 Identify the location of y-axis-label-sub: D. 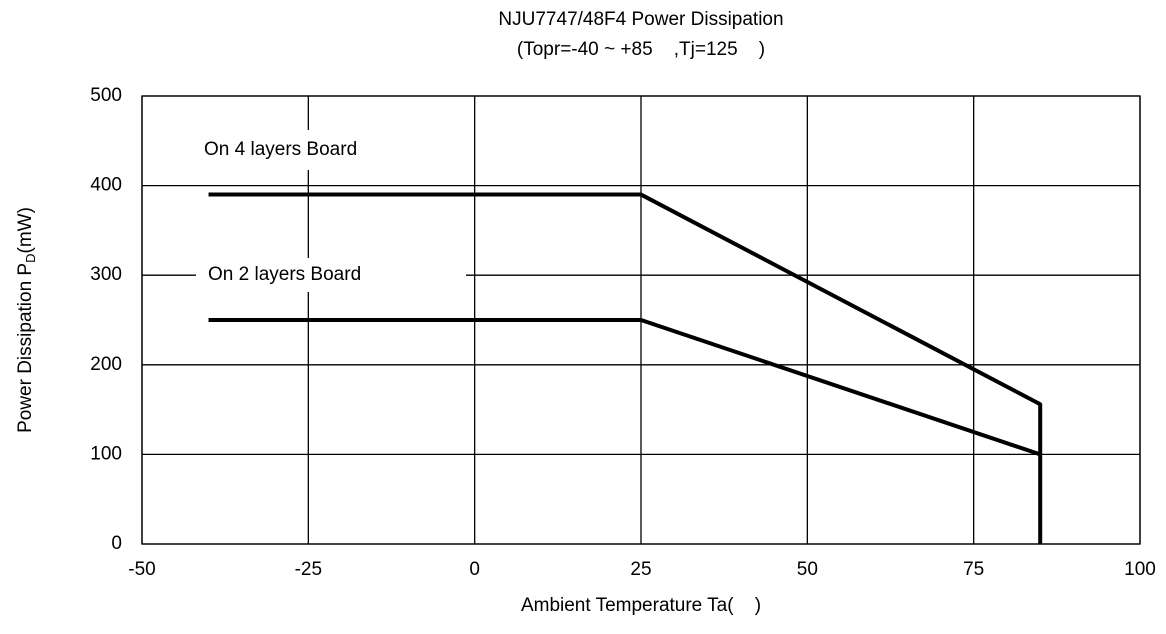
(30, 258).